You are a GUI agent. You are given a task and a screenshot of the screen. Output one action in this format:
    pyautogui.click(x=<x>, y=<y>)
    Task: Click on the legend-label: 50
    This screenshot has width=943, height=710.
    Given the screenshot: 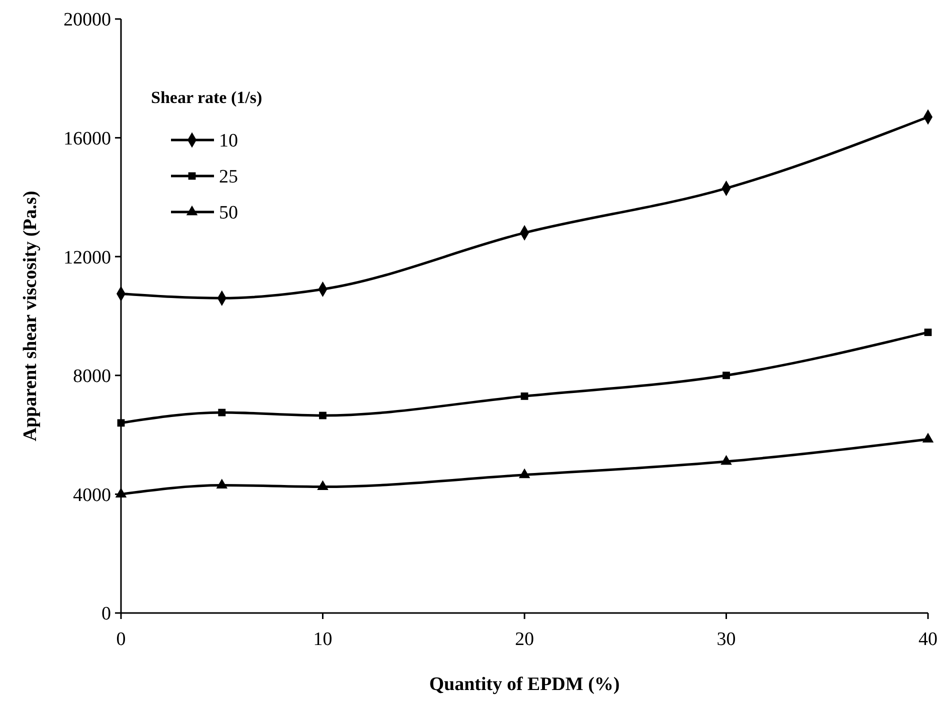 What is the action you would take?
    pyautogui.click(x=228, y=213)
    